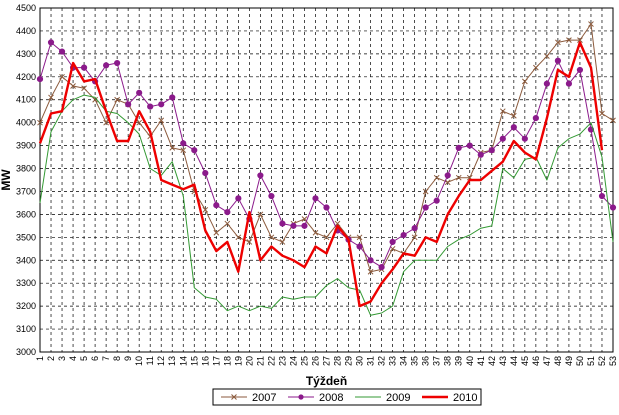 This screenshot has height=415, width=619. What do you see at coordinates (613, 361) in the screenshot?
I see `x-tick-label: 53` at bounding box center [613, 361].